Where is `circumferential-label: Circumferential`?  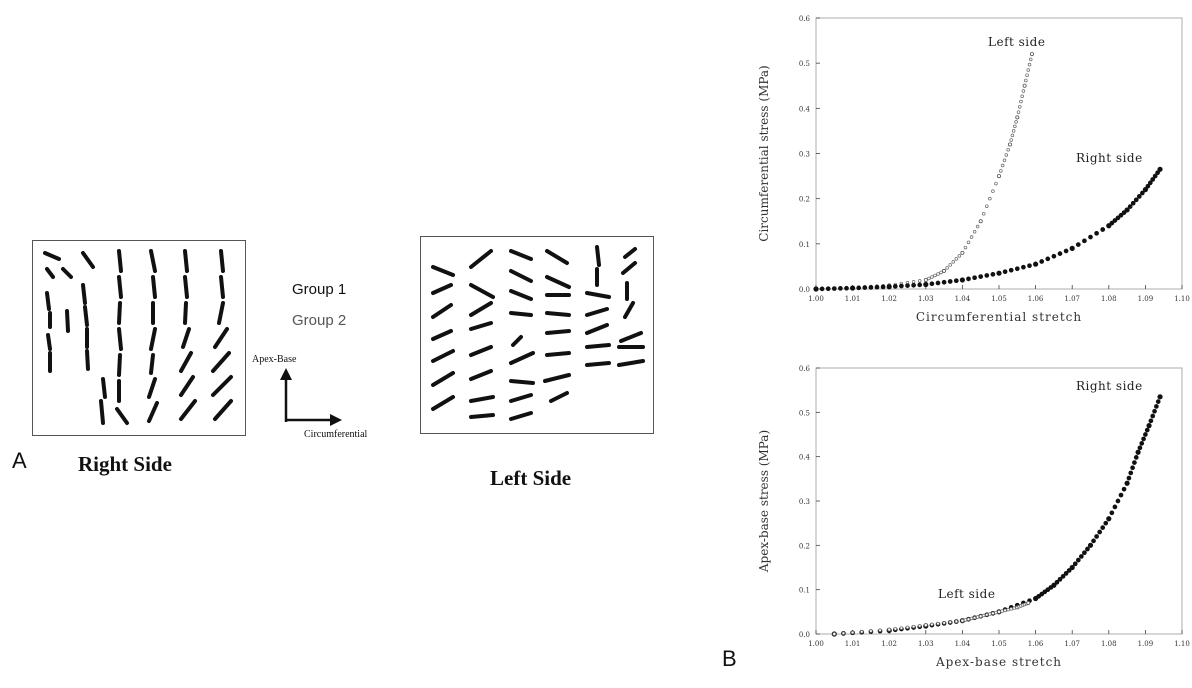 circumferential-label: Circumferential is located at coordinates (336, 434).